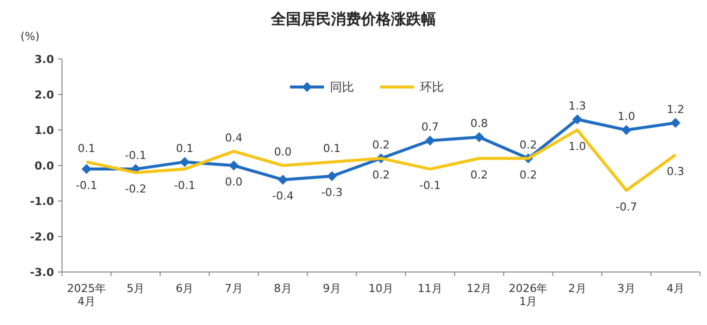 This screenshot has height=325, width=707. I want to click on data-label: -0.2, so click(135, 189).